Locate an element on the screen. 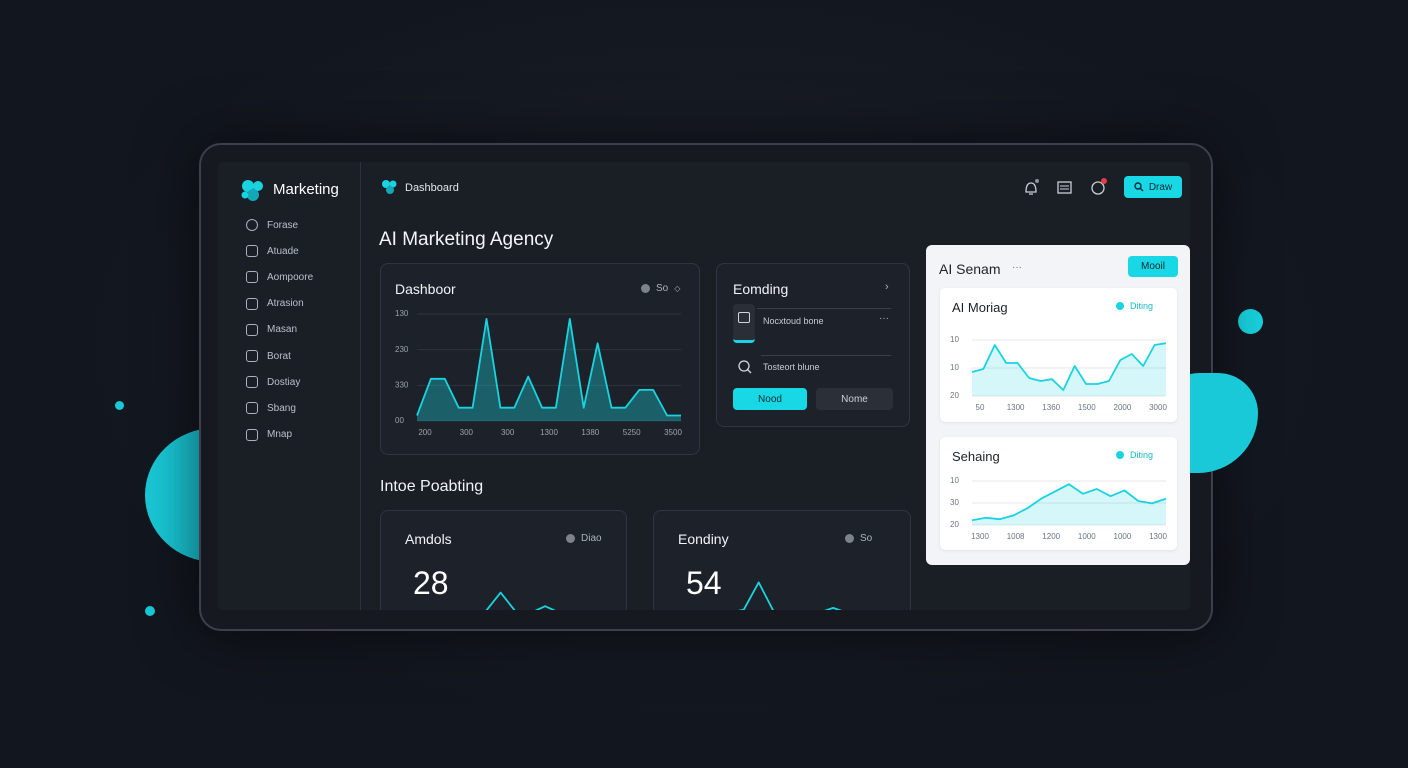 The width and height of the screenshot is (1408, 768). card-title: Sehaing is located at coordinates (976, 456).